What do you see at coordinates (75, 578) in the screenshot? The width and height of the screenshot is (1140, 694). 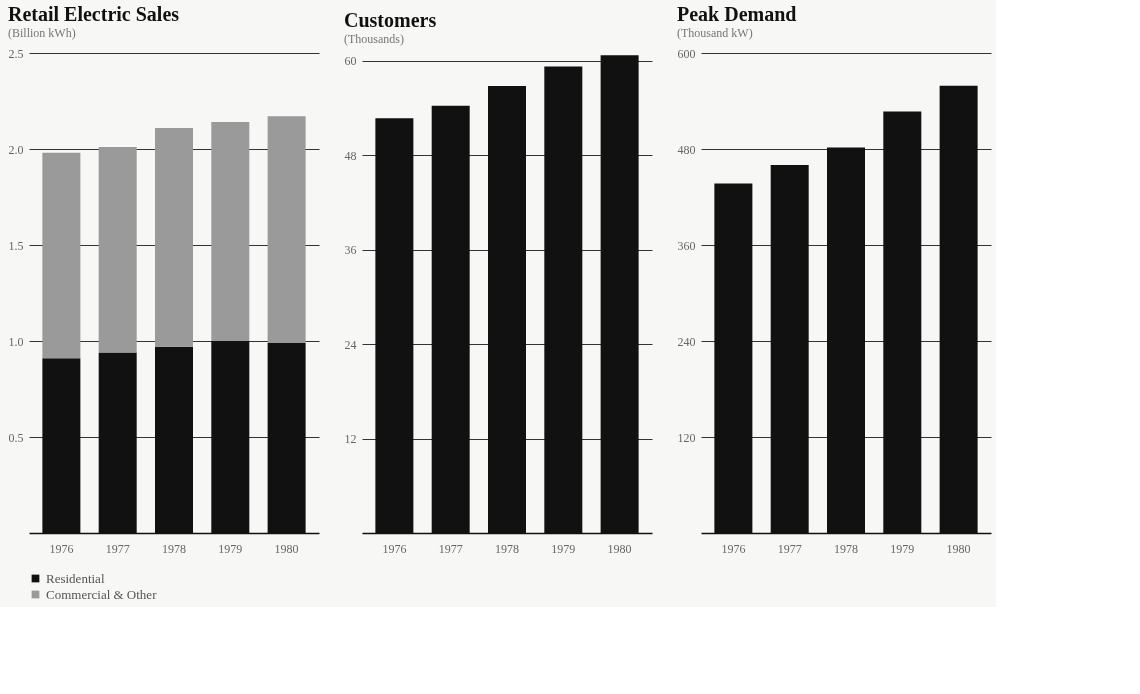 I see `legend-label: Residential` at bounding box center [75, 578].